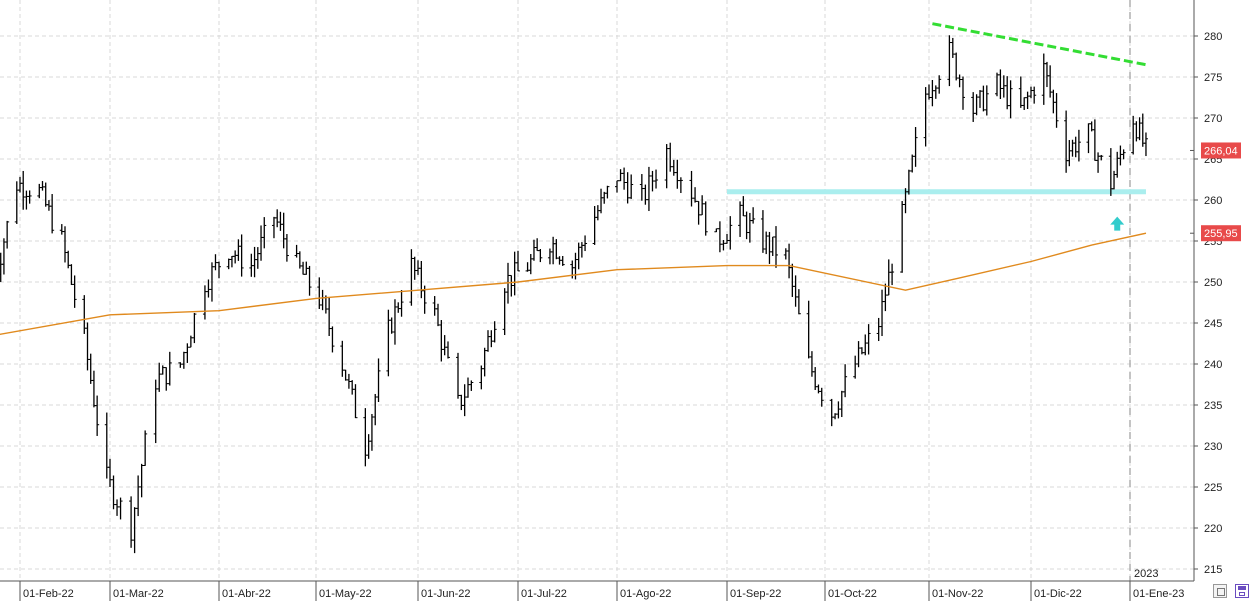 The height and width of the screenshot is (602, 1257). Describe the element at coordinates (645, 594) in the screenshot. I see `x-tick-label: 01-Ago-22` at that location.